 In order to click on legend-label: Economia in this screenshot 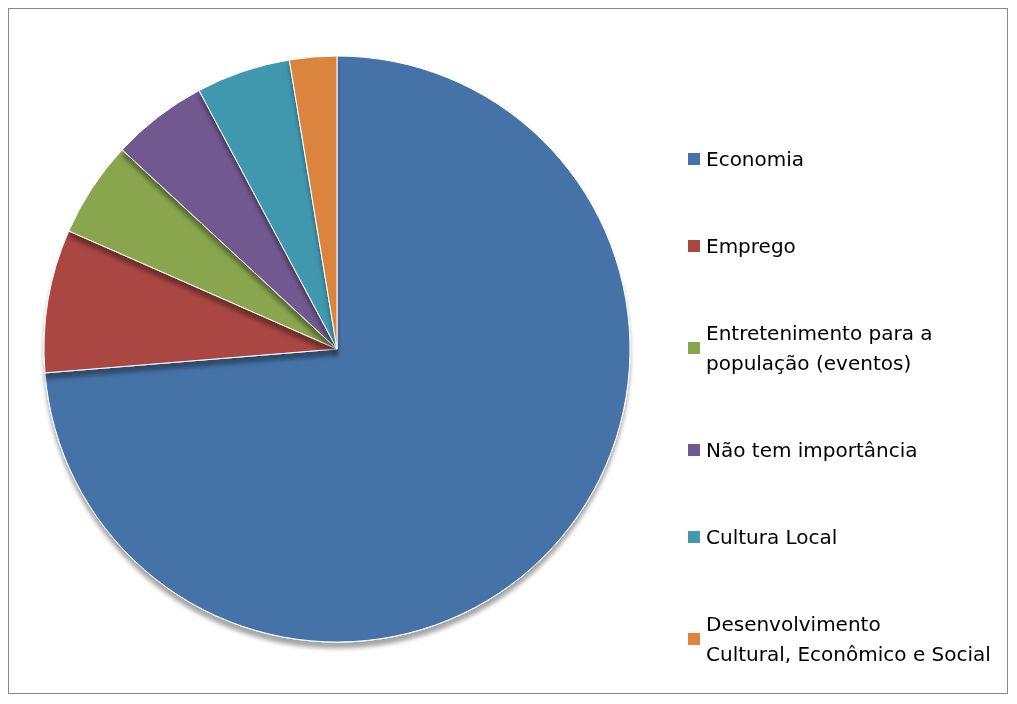, I will do `click(755, 159)`.